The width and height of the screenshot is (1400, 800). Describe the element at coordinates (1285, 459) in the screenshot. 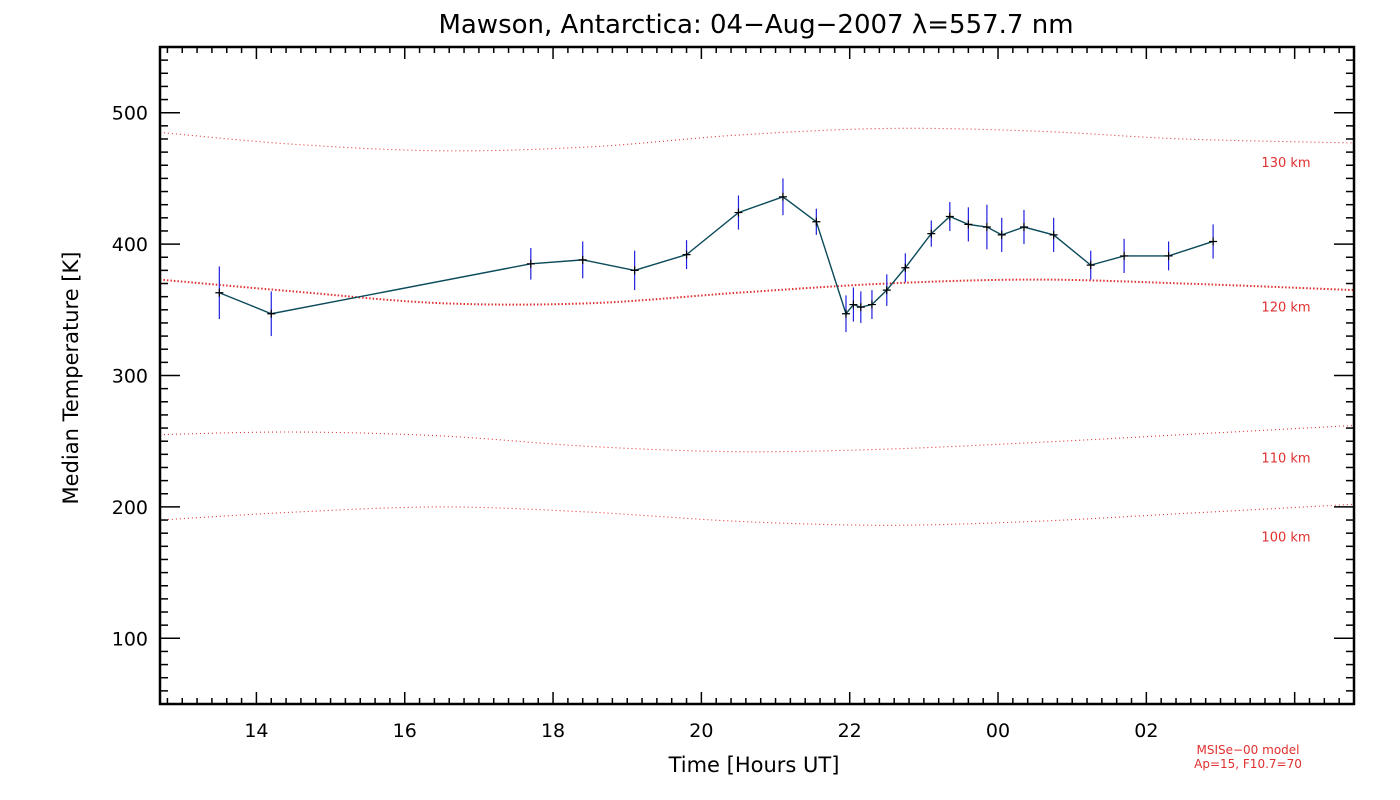

I see `model-label: 110 km` at that location.